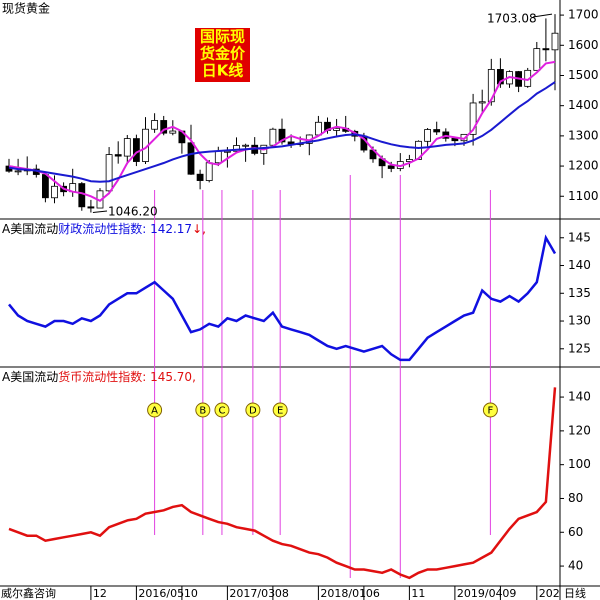 This screenshot has width=600, height=600. What do you see at coordinates (222, 37) in the screenshot?
I see `badge-text: 国际现` at bounding box center [222, 37].